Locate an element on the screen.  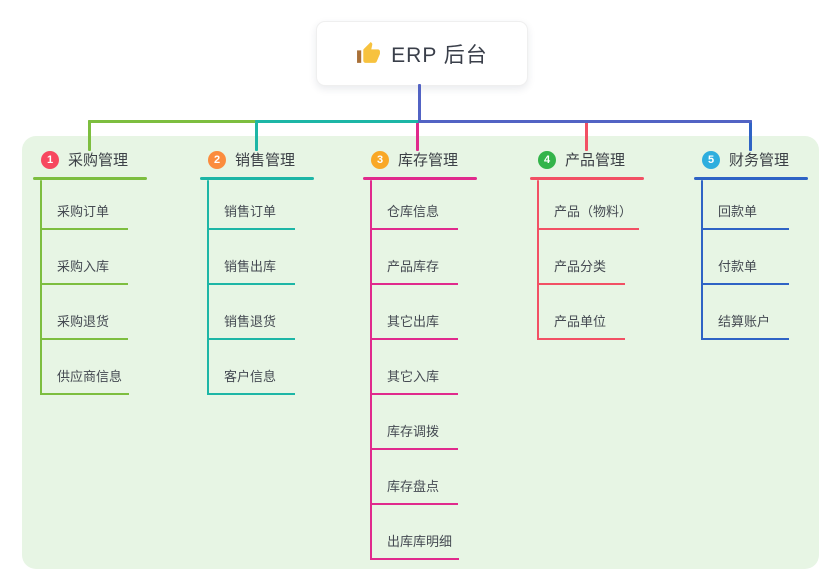
branch-label: 销售管理 is located at coordinates (265, 160).